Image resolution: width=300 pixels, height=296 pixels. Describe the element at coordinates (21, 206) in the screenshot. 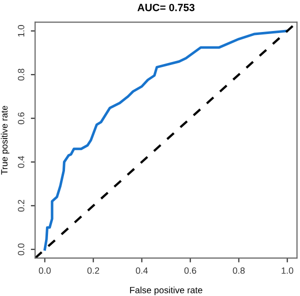

I see `y-tick-label: 0.2` at that location.